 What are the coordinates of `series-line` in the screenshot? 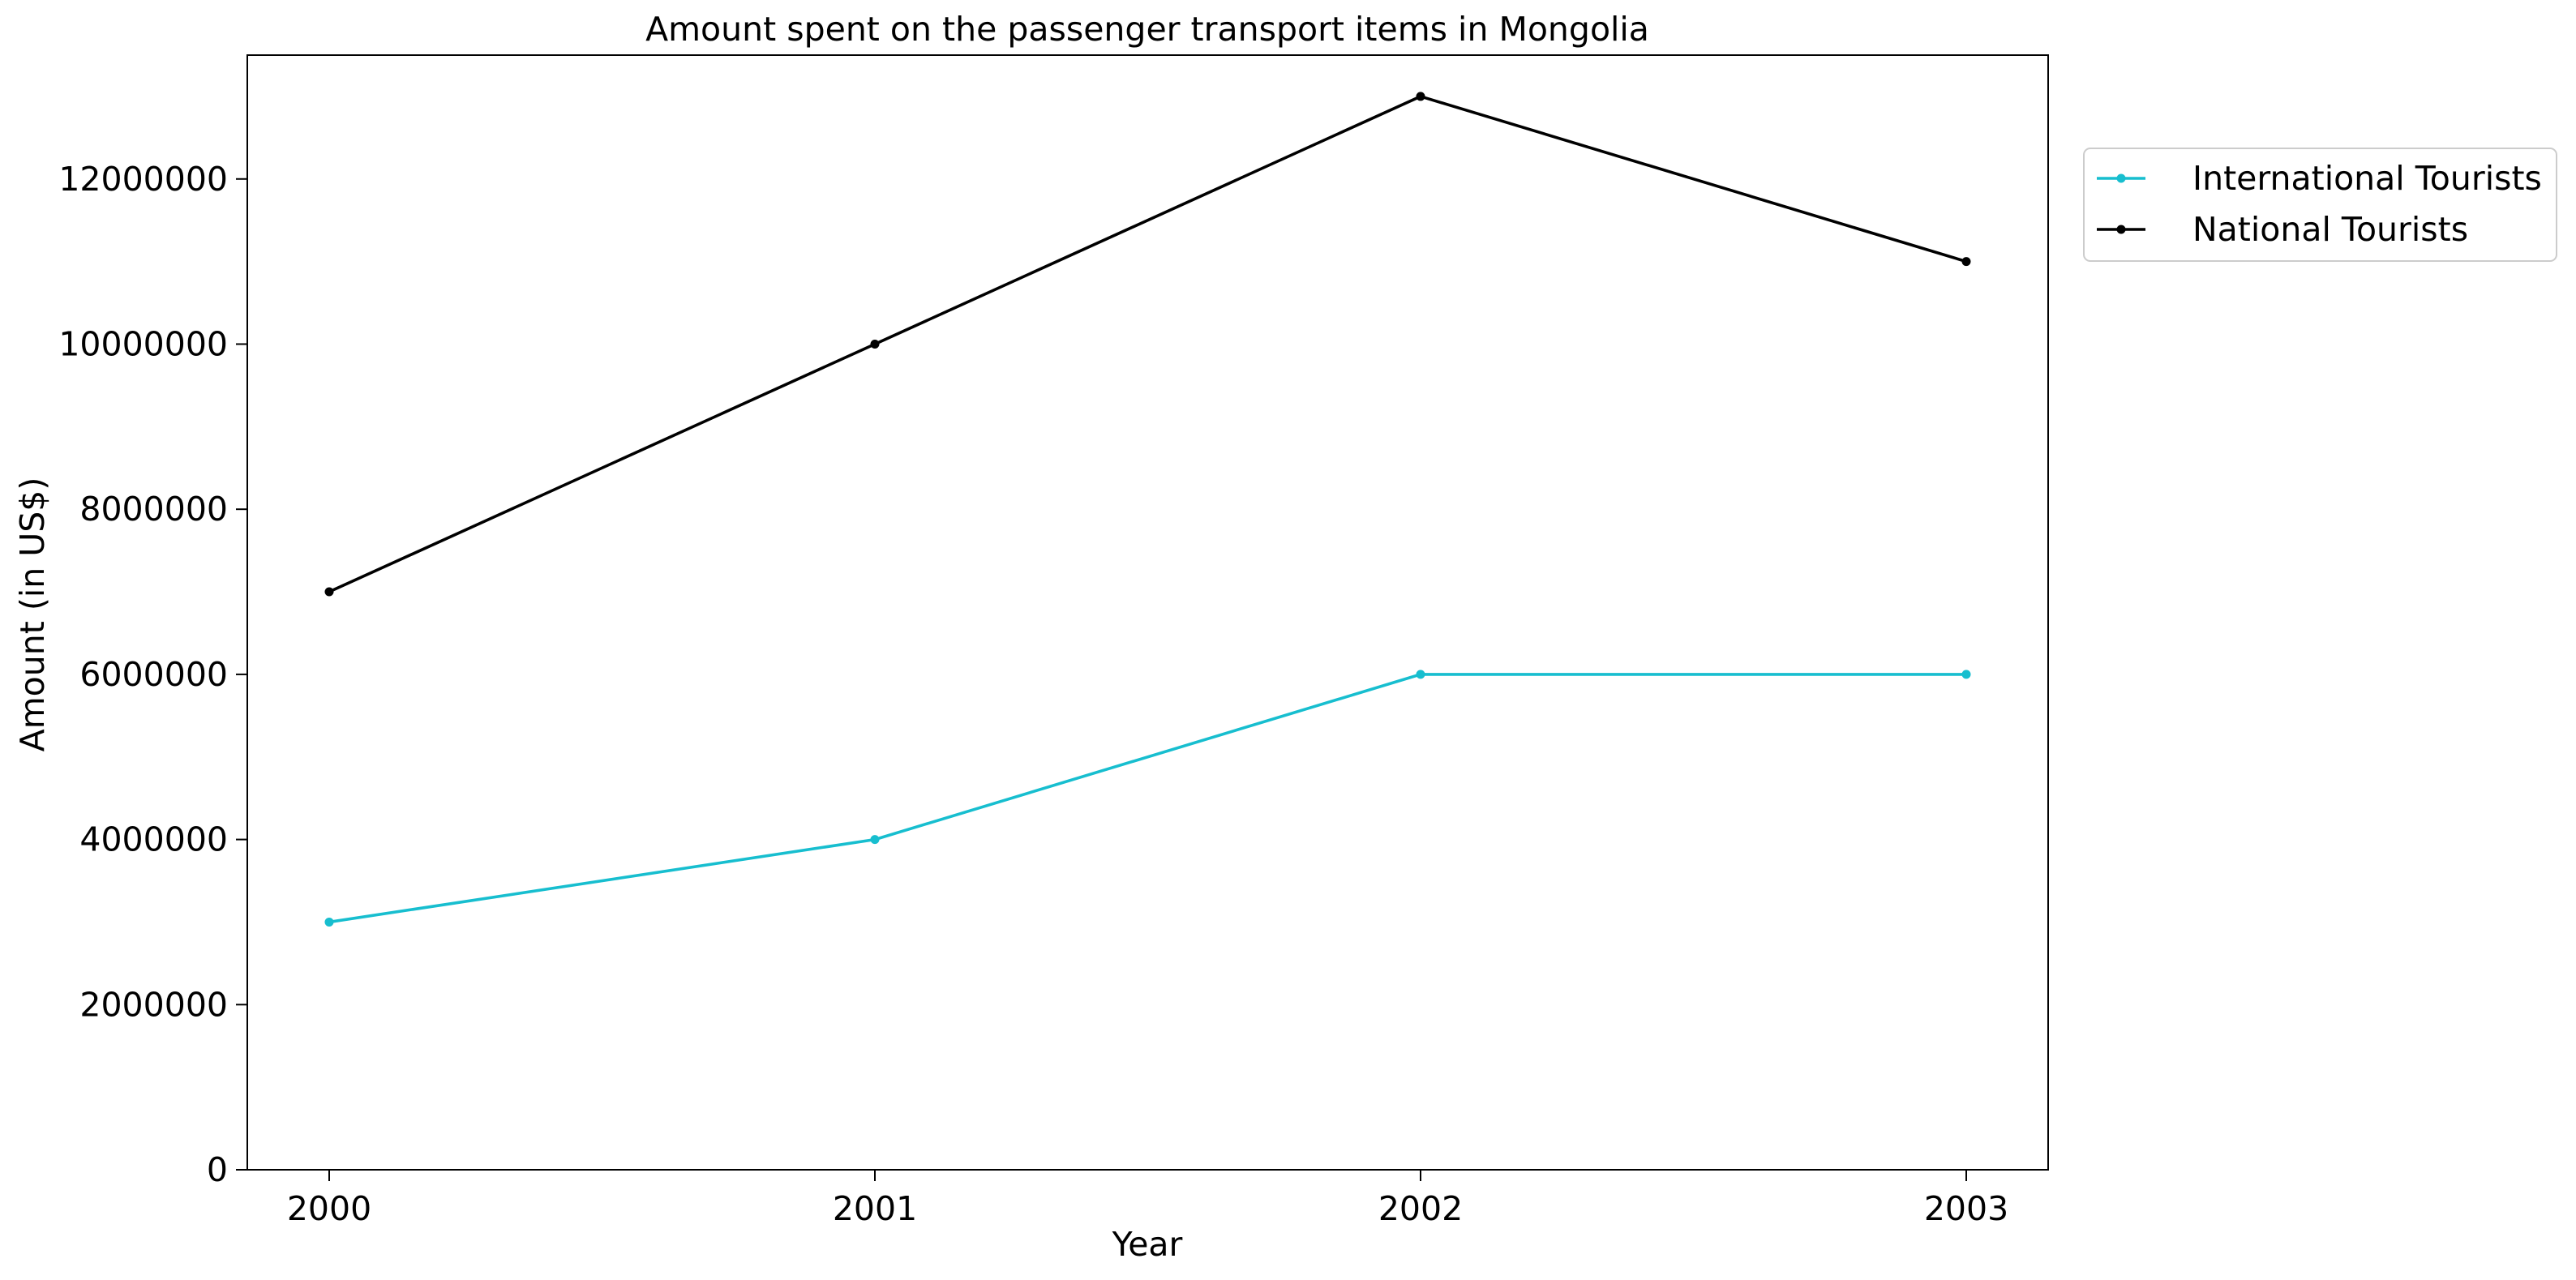 It's located at (1147, 799).